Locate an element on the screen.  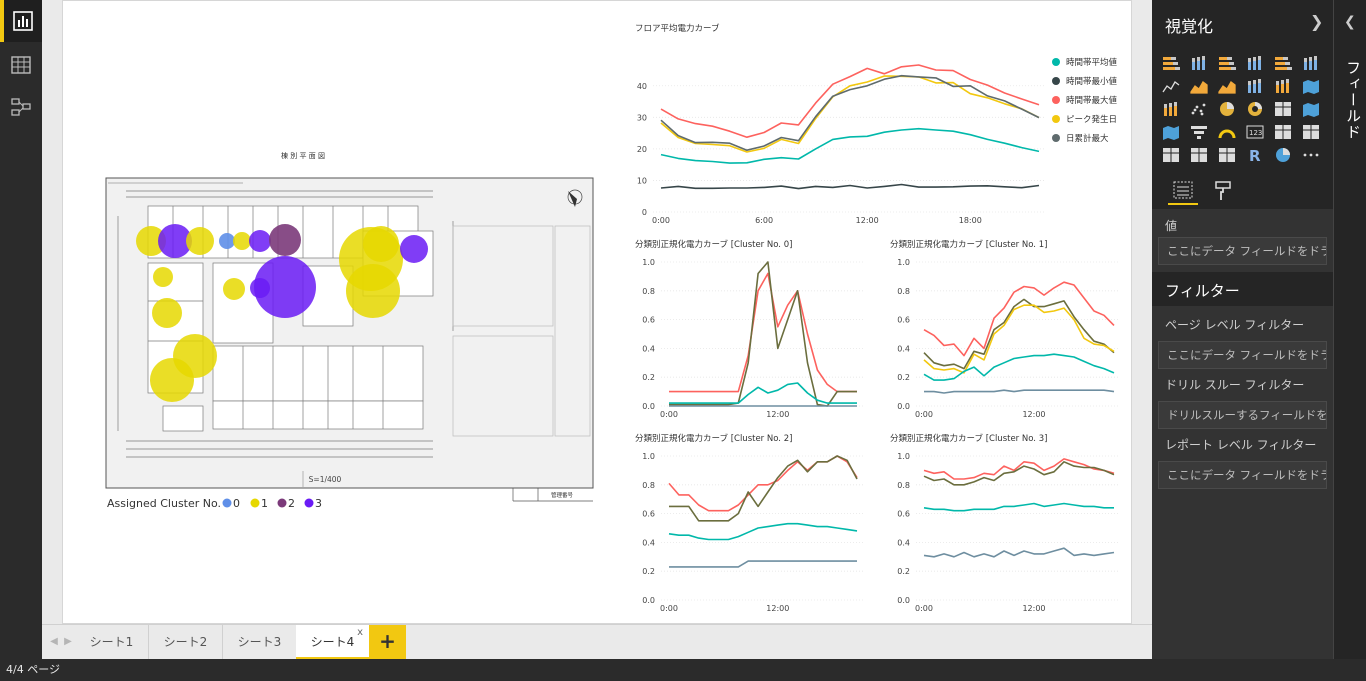
tab-scroll-right-icon: ▶ is located at coordinates (68, 641).